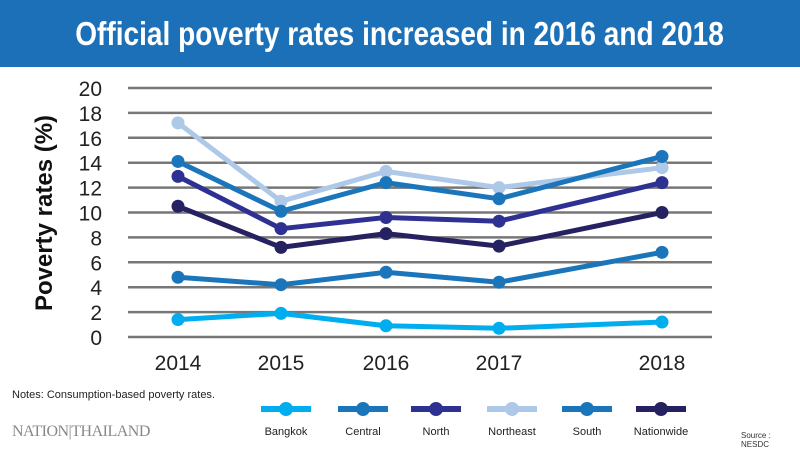  I want to click on series-line-north, so click(419, 203).